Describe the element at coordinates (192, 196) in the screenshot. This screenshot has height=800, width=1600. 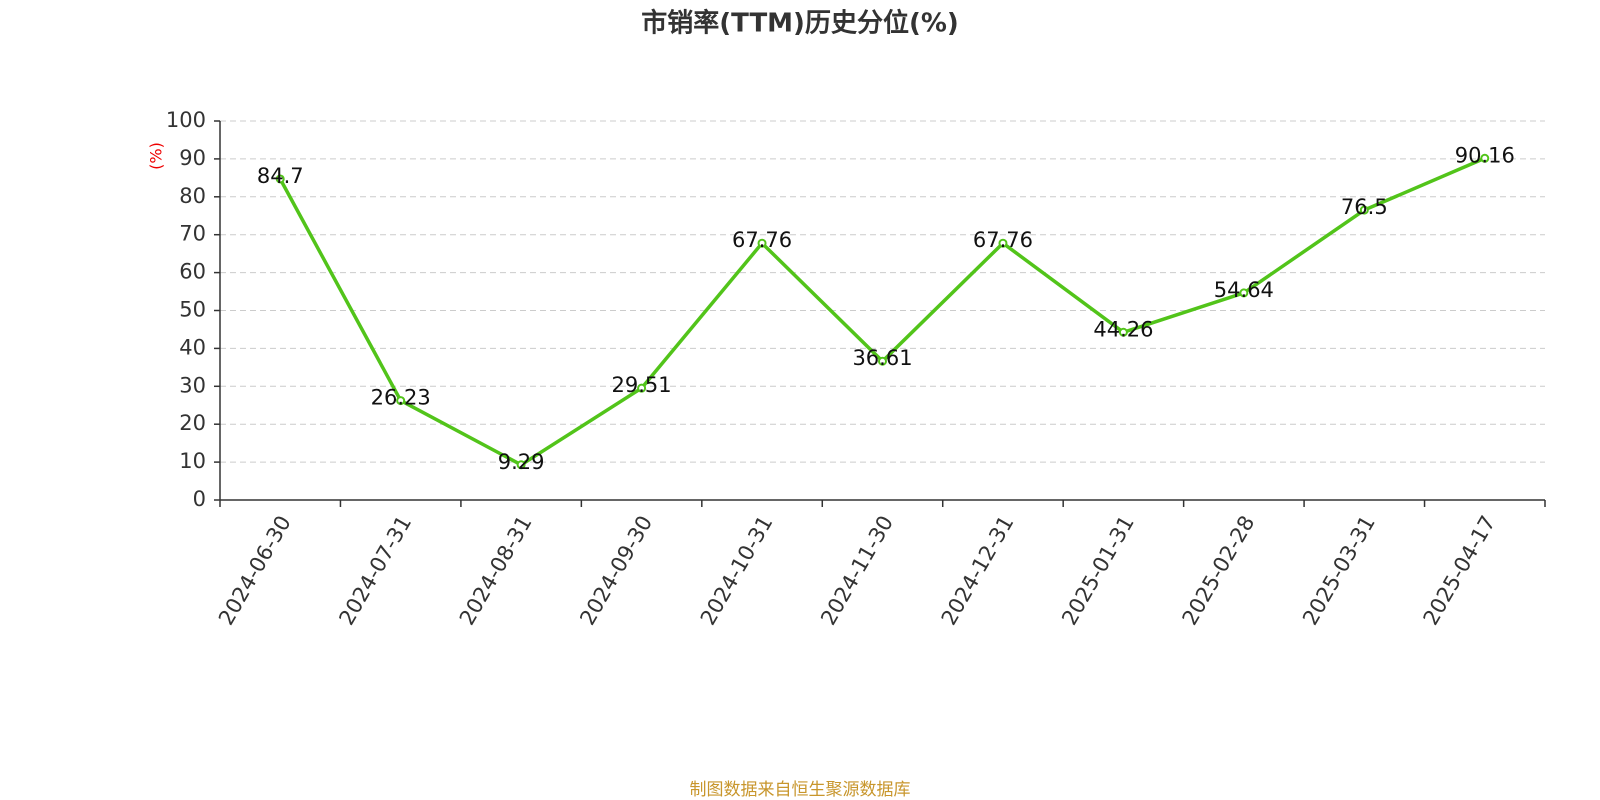
I see `y-tick-label: 80` at that location.